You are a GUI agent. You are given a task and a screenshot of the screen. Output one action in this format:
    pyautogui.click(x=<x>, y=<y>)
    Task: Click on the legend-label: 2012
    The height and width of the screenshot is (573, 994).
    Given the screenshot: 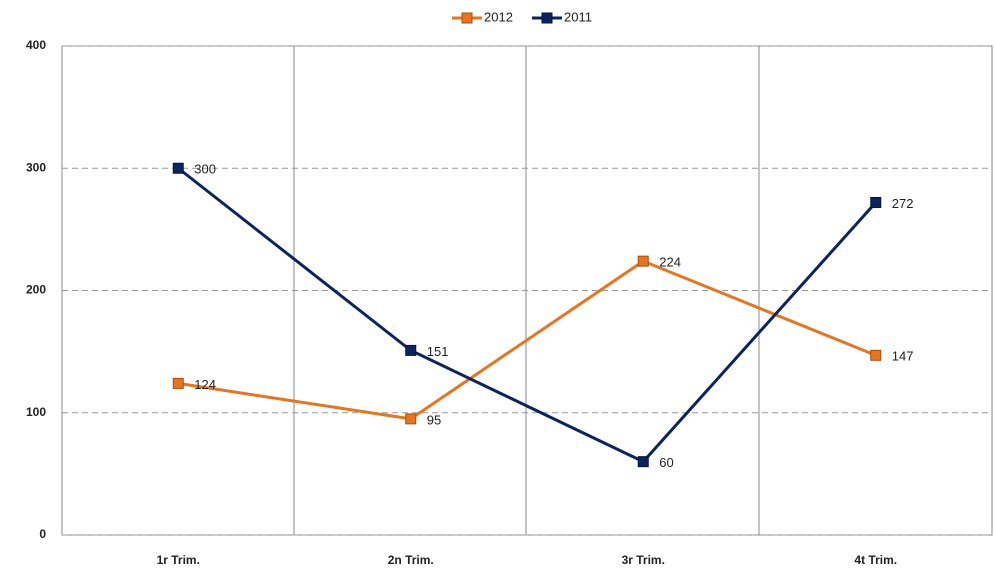 What is the action you would take?
    pyautogui.click(x=498, y=16)
    